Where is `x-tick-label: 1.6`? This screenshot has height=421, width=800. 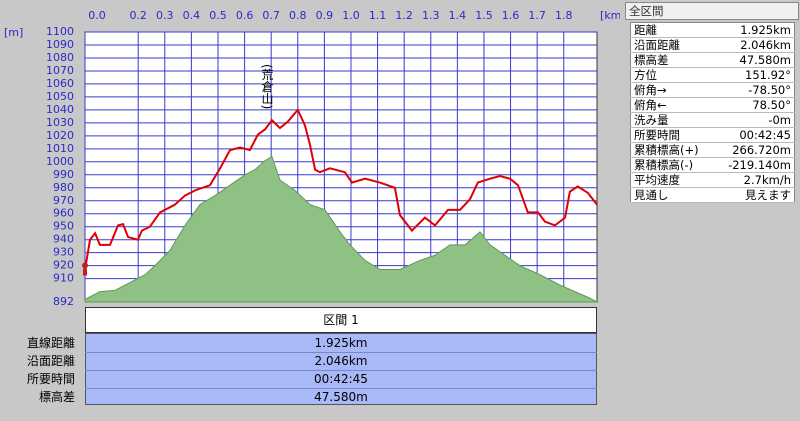 x-tick-label: 1.6 is located at coordinates (511, 15).